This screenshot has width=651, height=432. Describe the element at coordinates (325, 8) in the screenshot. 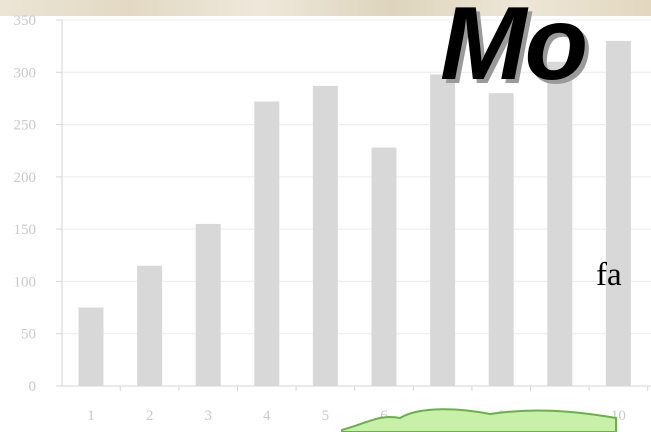

I see `top-texture-strip` at that location.